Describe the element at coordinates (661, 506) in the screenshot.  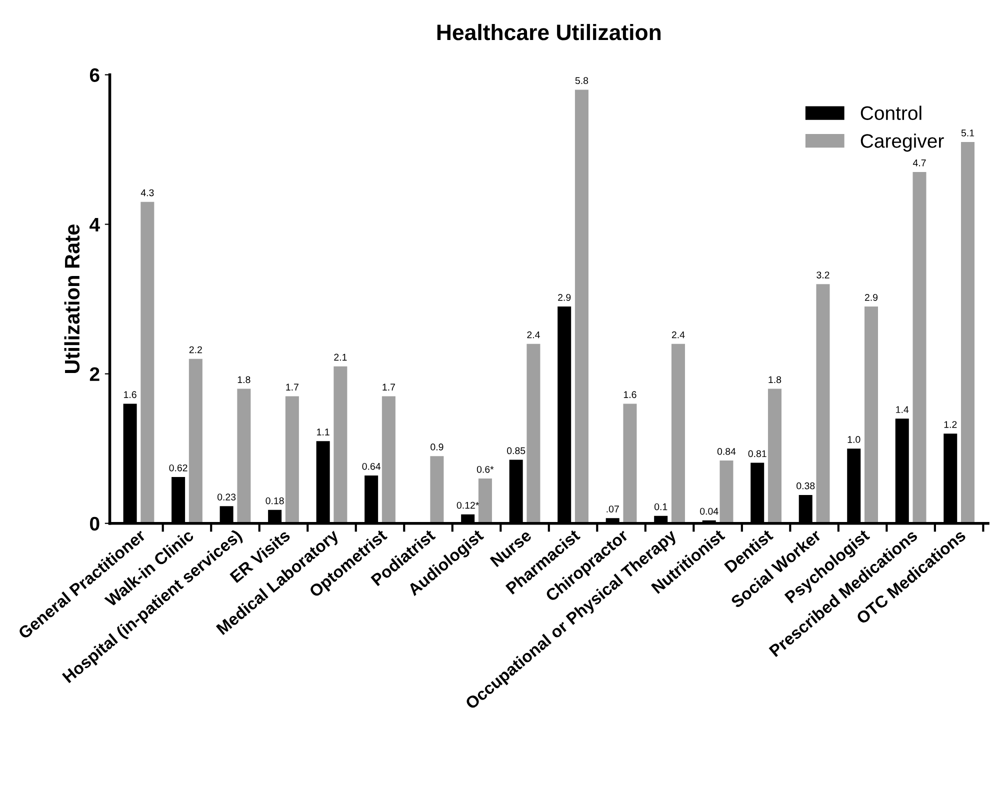
I see `data-label: 0.1` at that location.